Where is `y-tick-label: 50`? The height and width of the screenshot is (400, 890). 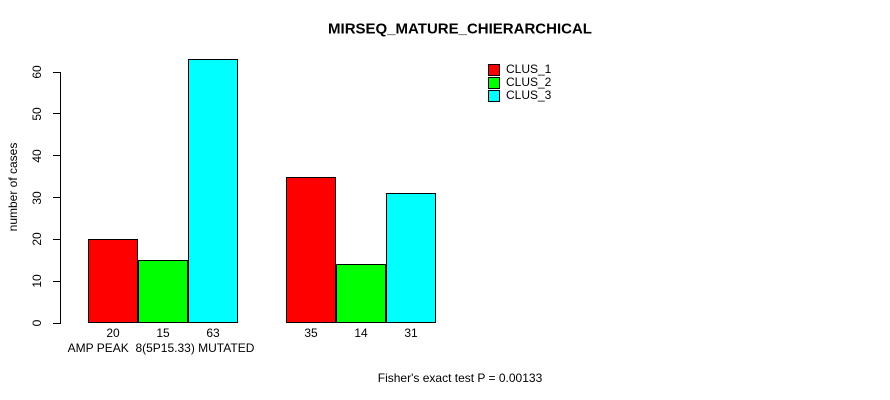 y-tick-label: 50 is located at coordinates (37, 114).